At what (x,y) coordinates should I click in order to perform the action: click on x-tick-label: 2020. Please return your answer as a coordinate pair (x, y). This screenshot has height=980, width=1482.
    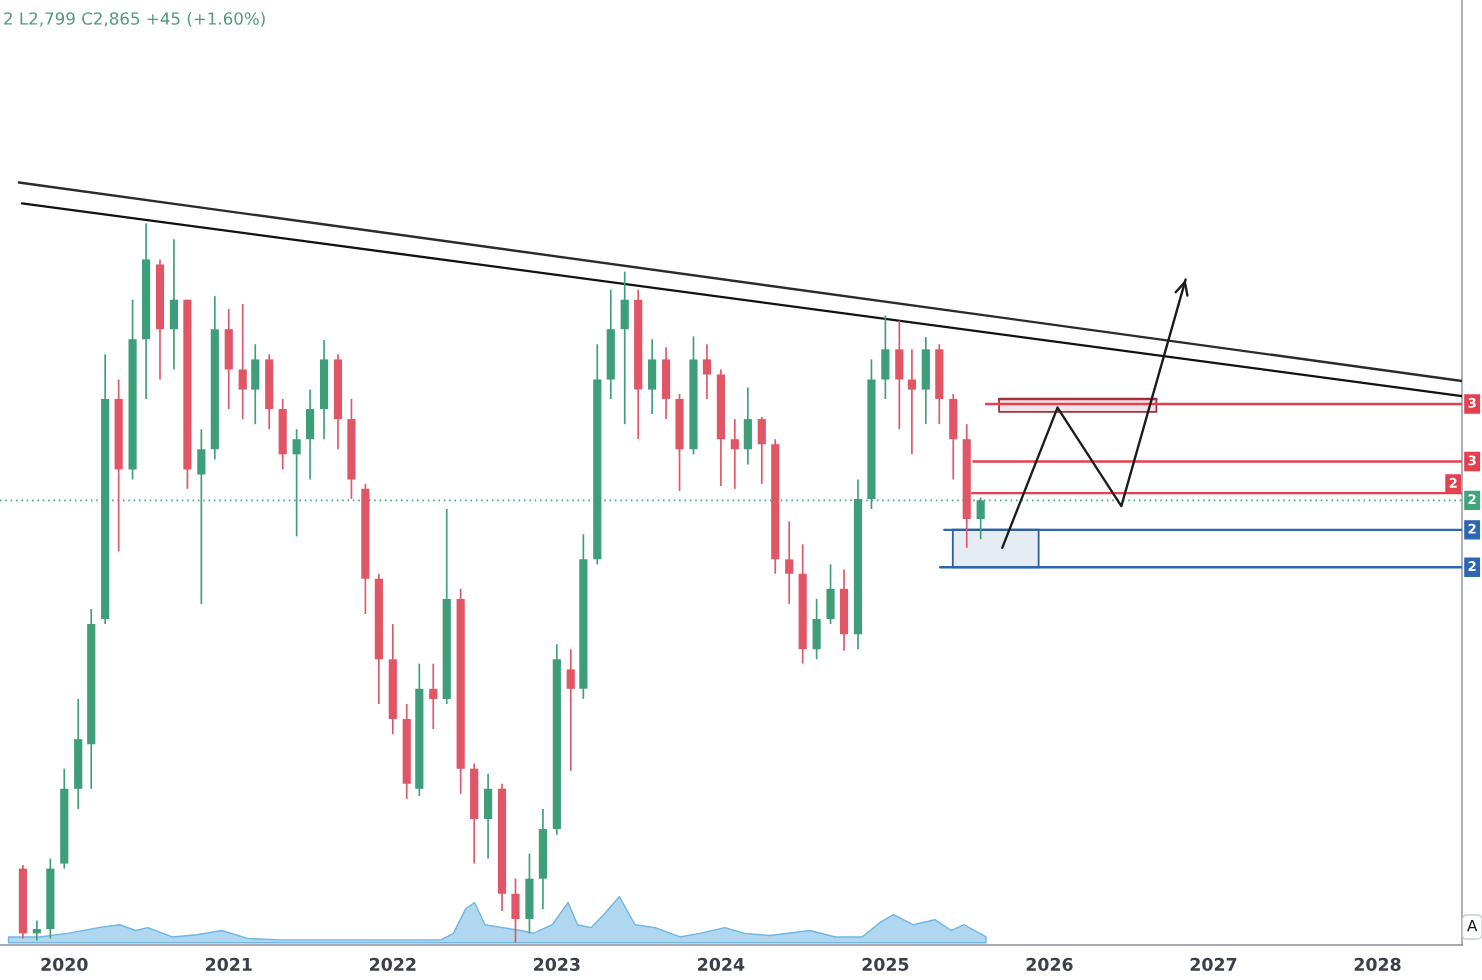
    Looking at the image, I should click on (64, 964).